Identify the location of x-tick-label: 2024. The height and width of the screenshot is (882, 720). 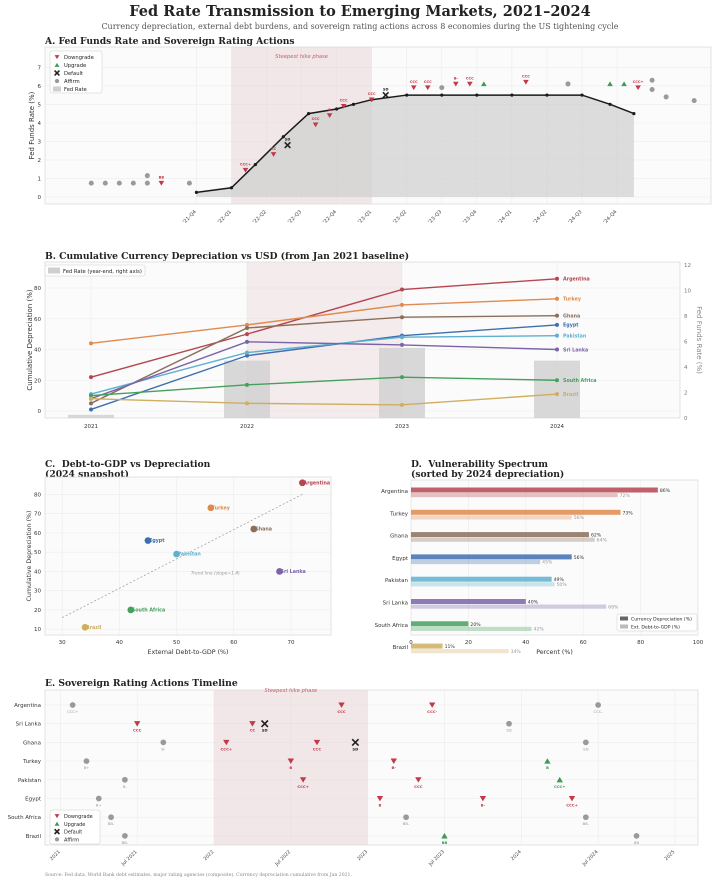
(557, 427).